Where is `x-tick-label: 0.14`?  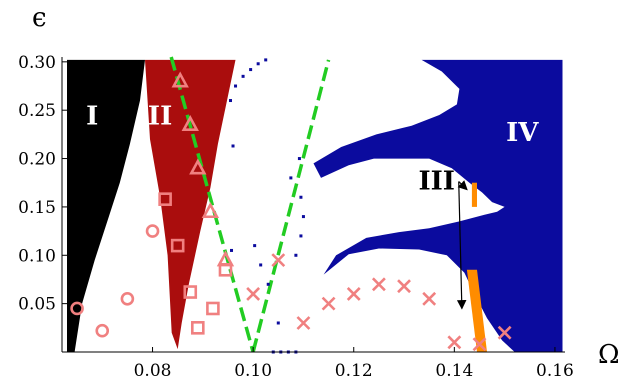 x-tick-label: 0.14 is located at coordinates (454, 371).